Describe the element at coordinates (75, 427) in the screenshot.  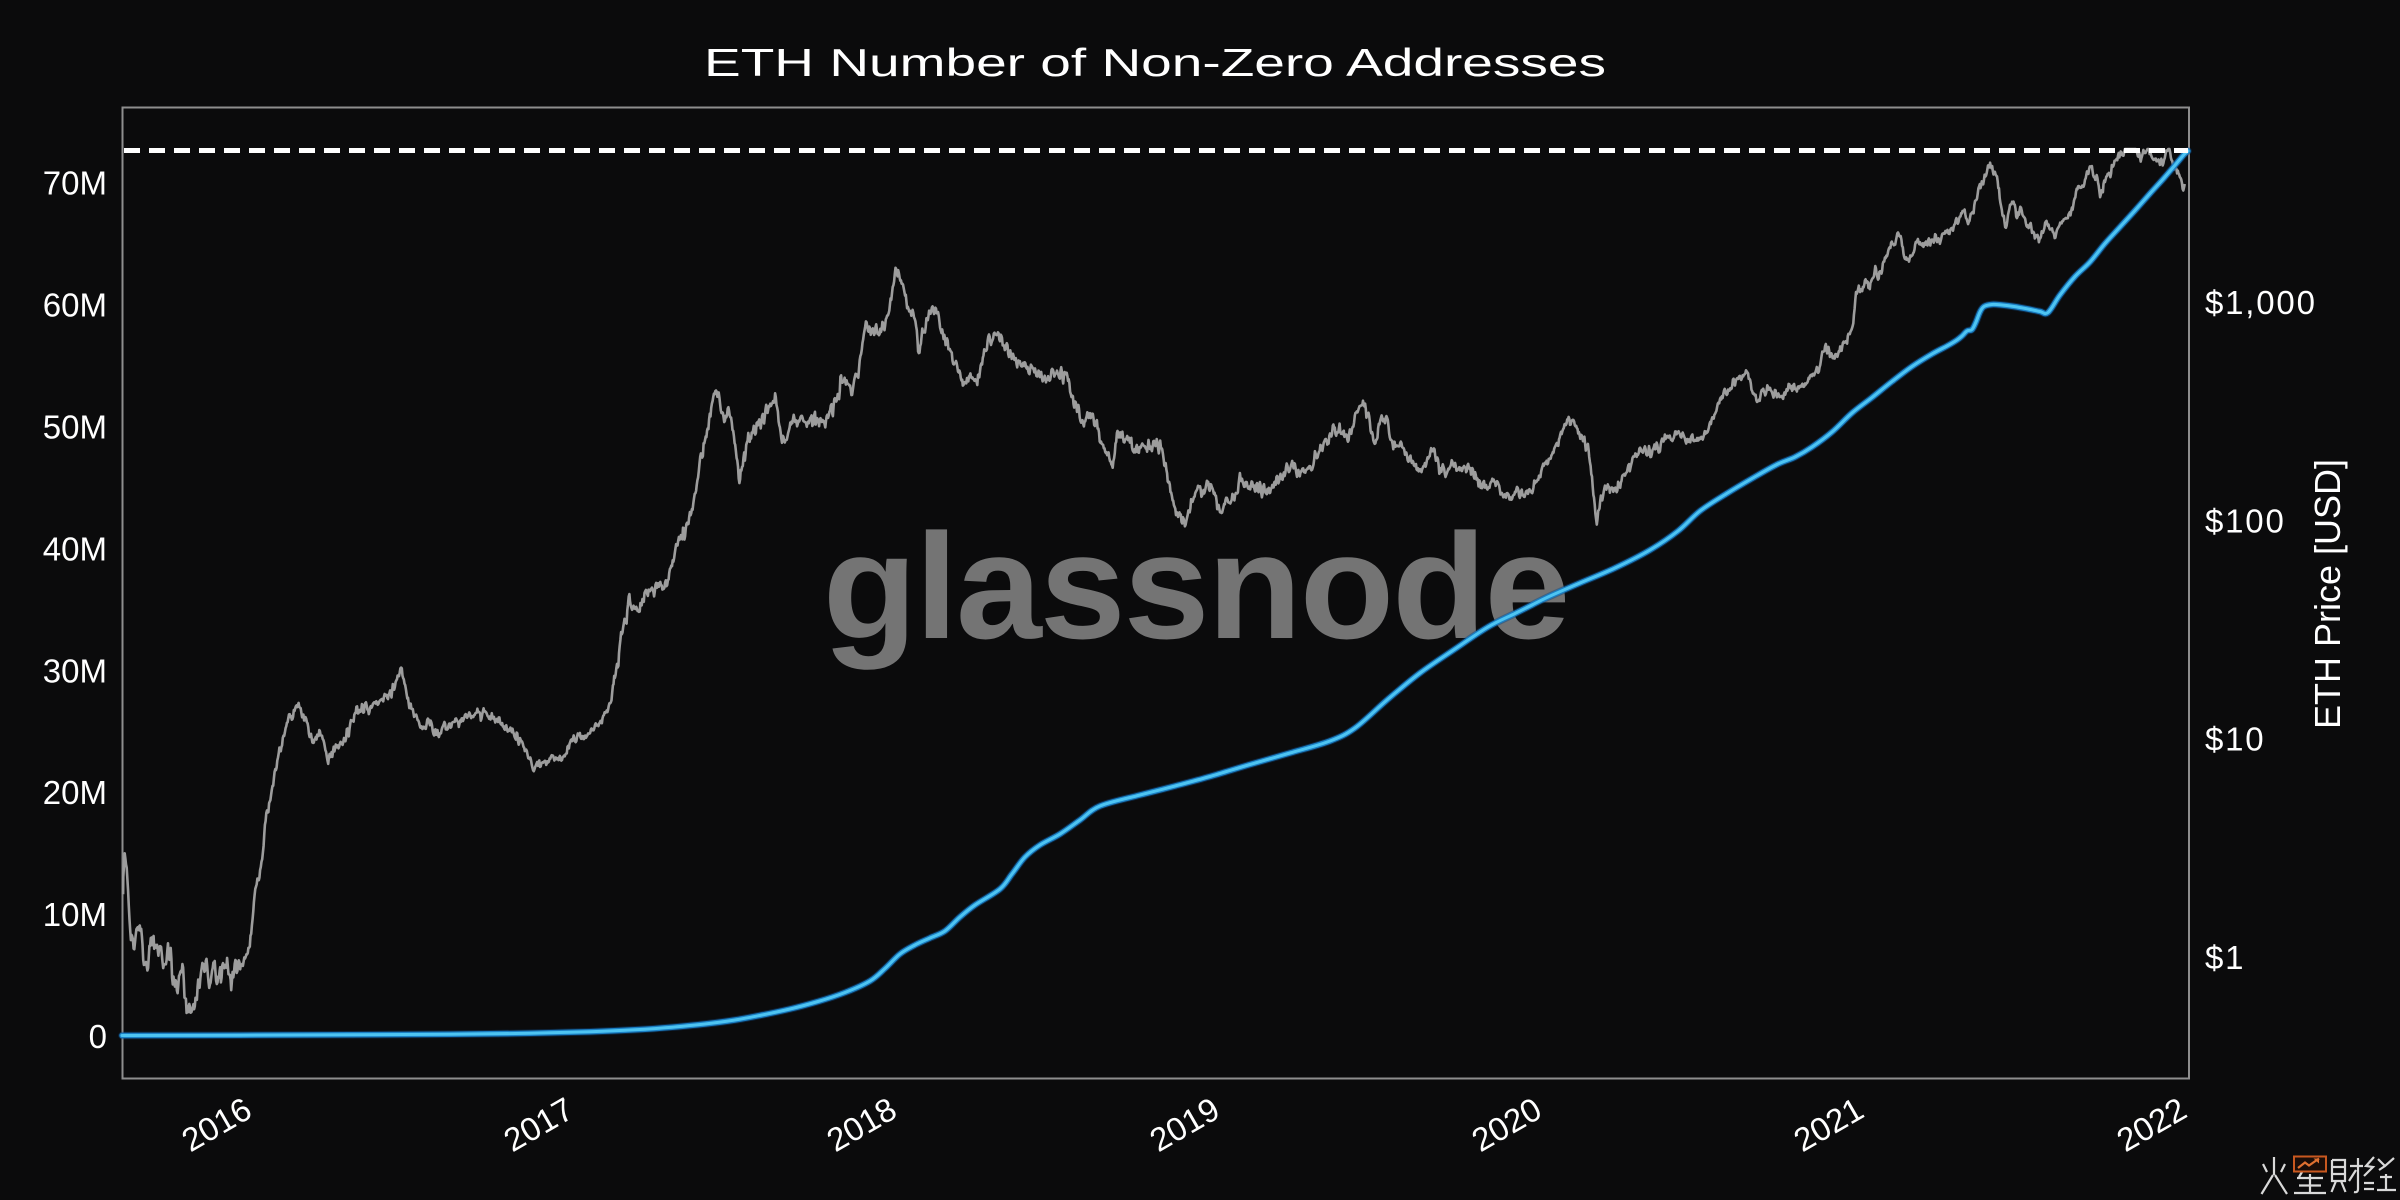
I see `svg-text: 50M` at that location.